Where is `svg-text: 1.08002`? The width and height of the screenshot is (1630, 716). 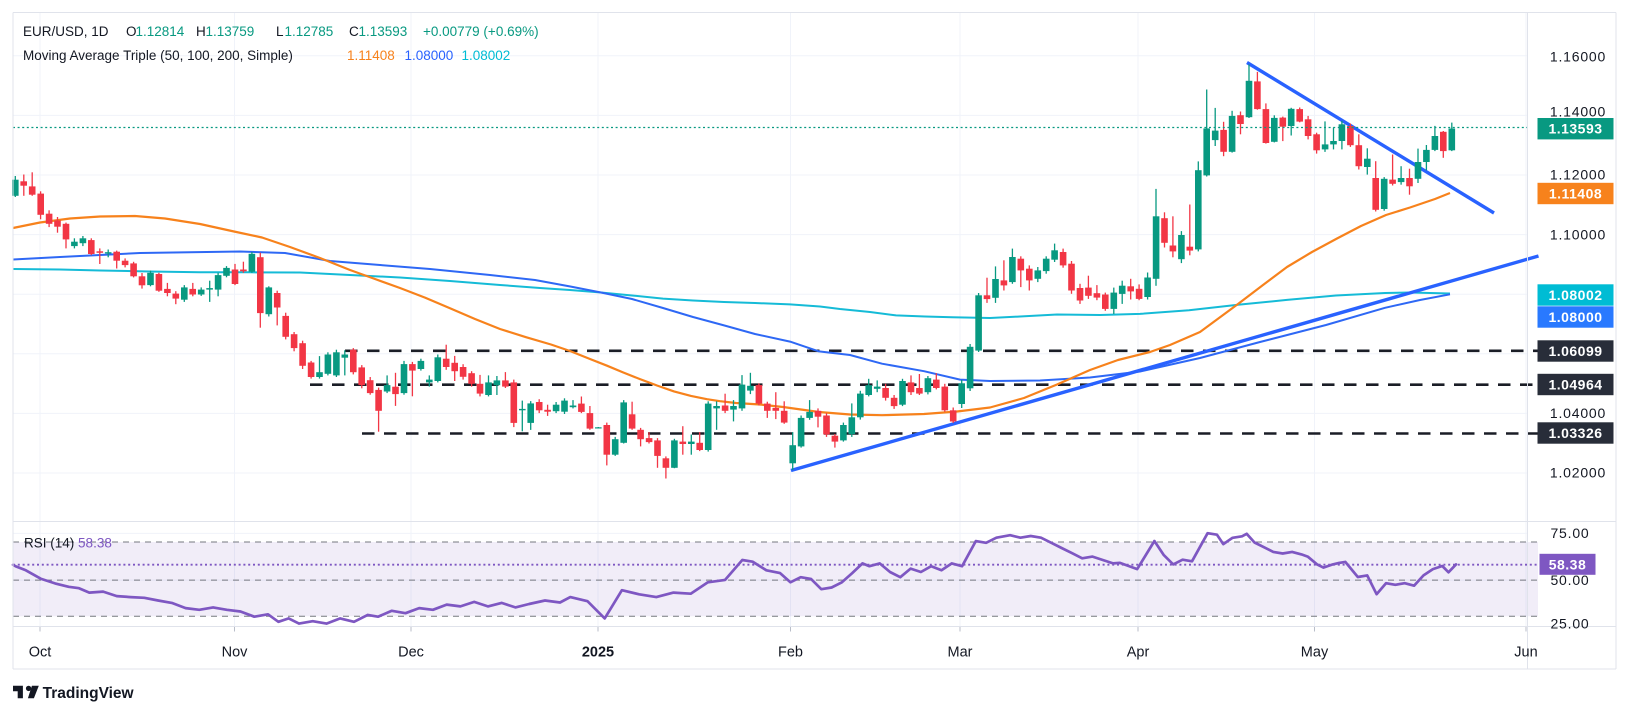
svg-text: 1.08002 is located at coordinates (1575, 295).